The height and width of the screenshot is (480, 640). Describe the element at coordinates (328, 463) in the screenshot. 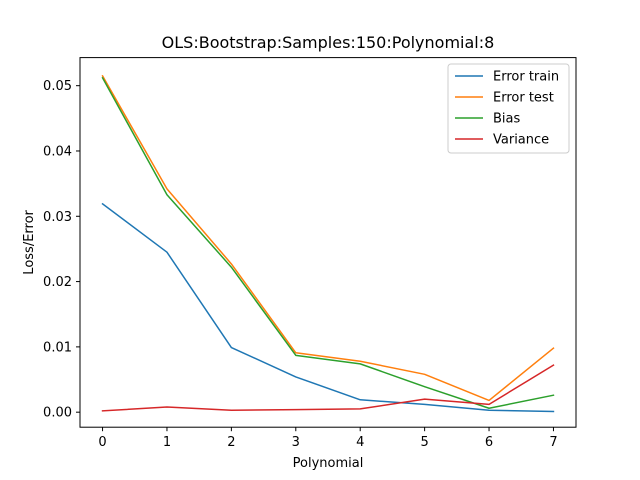

I see `x-axis-label: Polynomial` at that location.